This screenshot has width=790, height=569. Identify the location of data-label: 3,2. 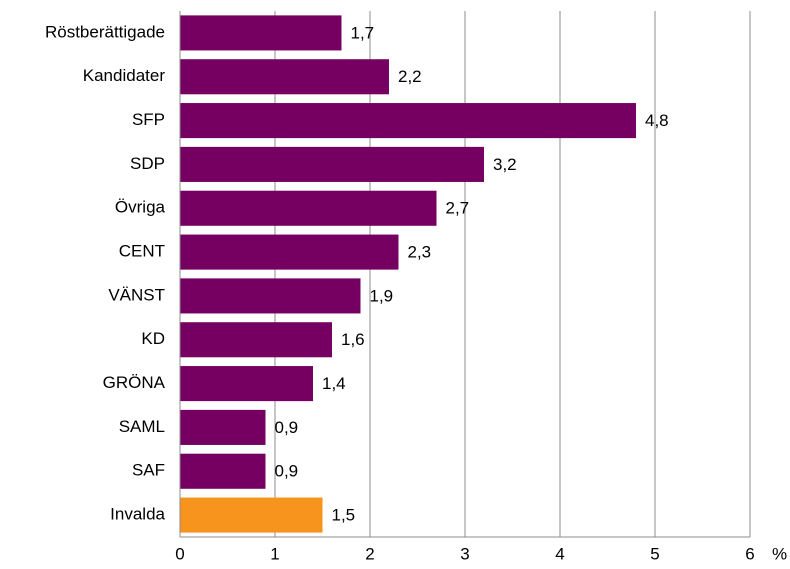
(505, 164).